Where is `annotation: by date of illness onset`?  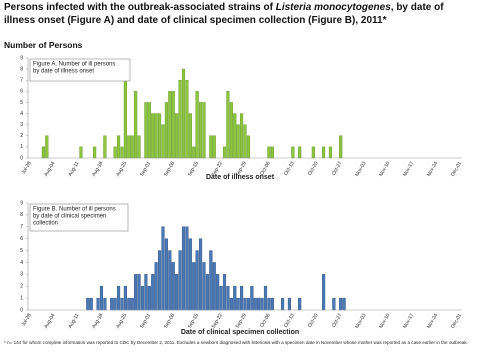 annotation: by date of illness onset is located at coordinates (63, 72).